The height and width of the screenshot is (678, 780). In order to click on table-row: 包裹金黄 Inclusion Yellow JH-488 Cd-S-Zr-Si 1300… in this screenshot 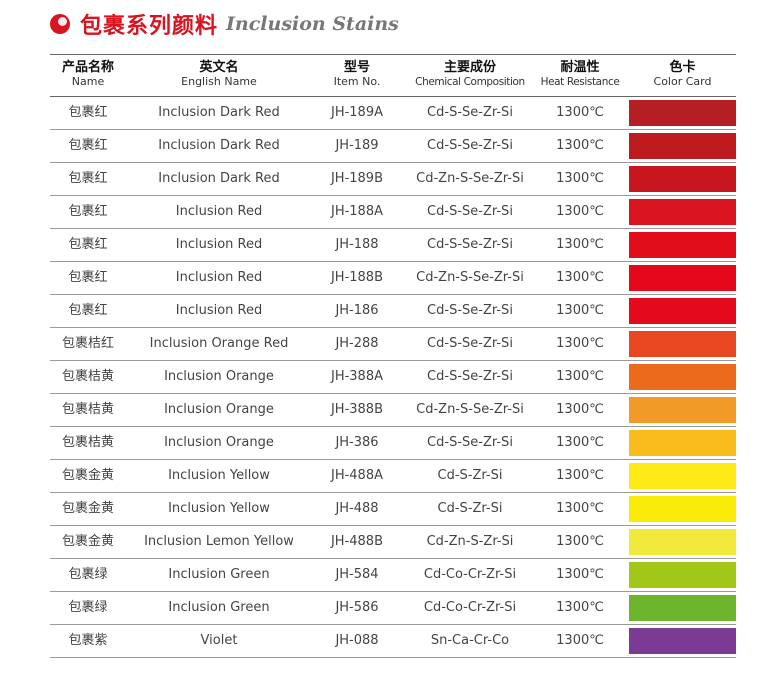, I will do `click(393, 509)`.